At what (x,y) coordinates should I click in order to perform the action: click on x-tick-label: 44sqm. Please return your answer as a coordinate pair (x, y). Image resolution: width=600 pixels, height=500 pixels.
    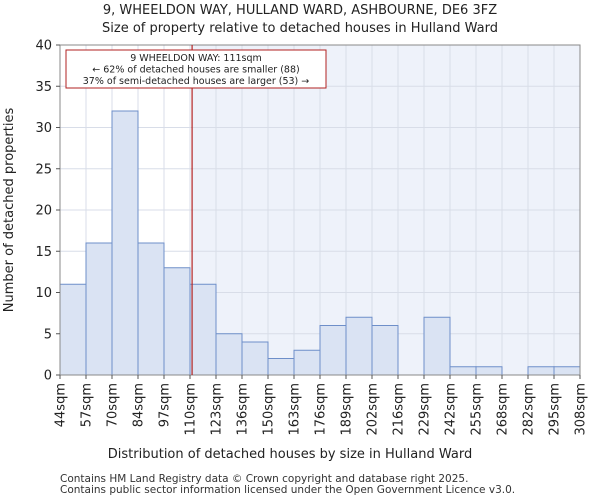
    Looking at the image, I should click on (61, 405).